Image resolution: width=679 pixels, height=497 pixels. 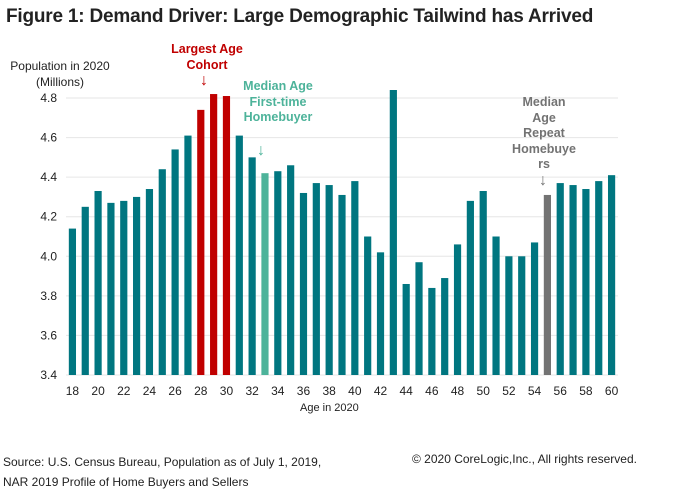 What do you see at coordinates (278, 117) in the screenshot?
I see `annotation-text: Homebuyer` at bounding box center [278, 117].